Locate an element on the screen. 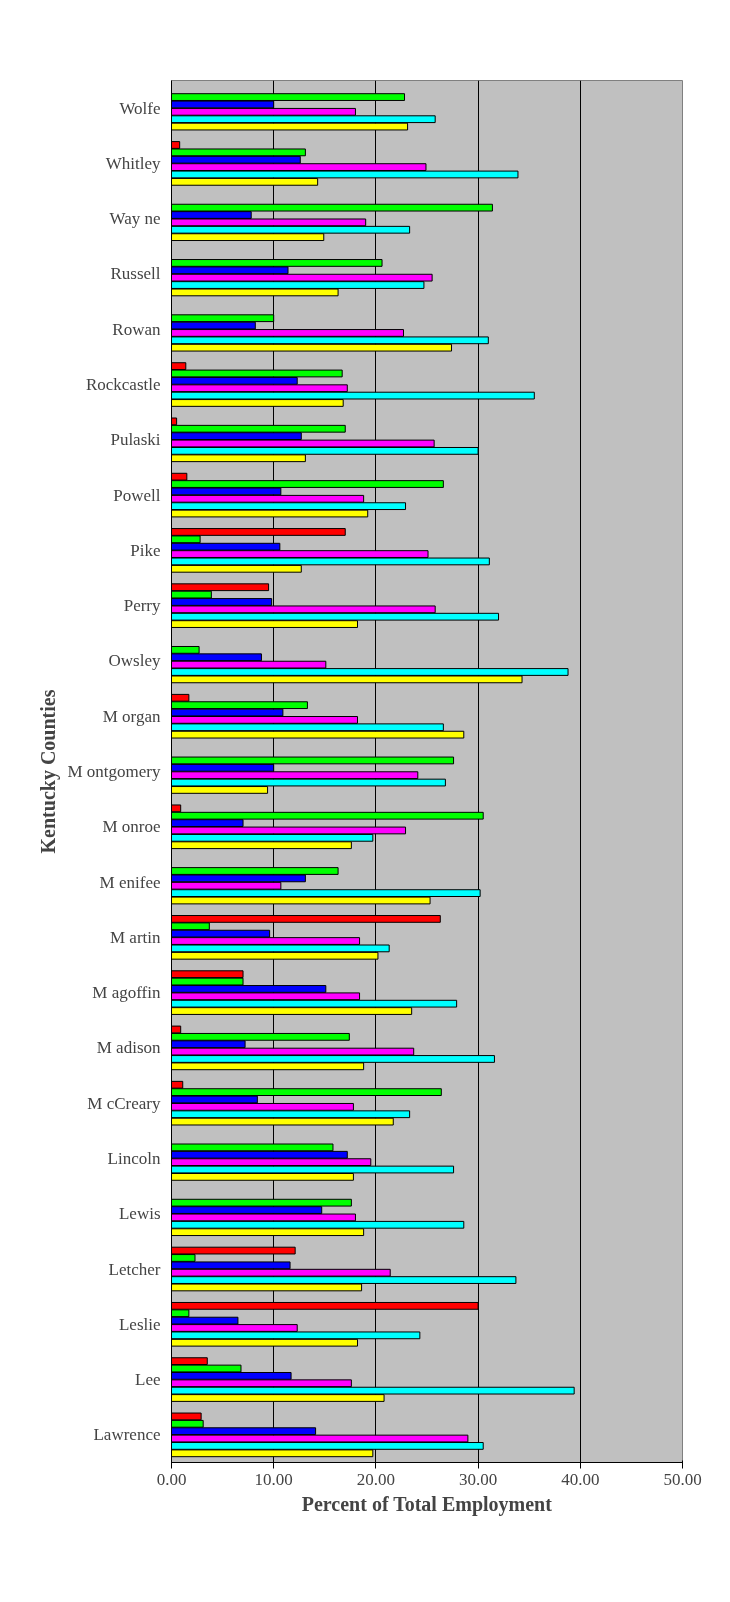 The image size is (730, 1602). y-tick-label: Wolfe is located at coordinates (140, 108).